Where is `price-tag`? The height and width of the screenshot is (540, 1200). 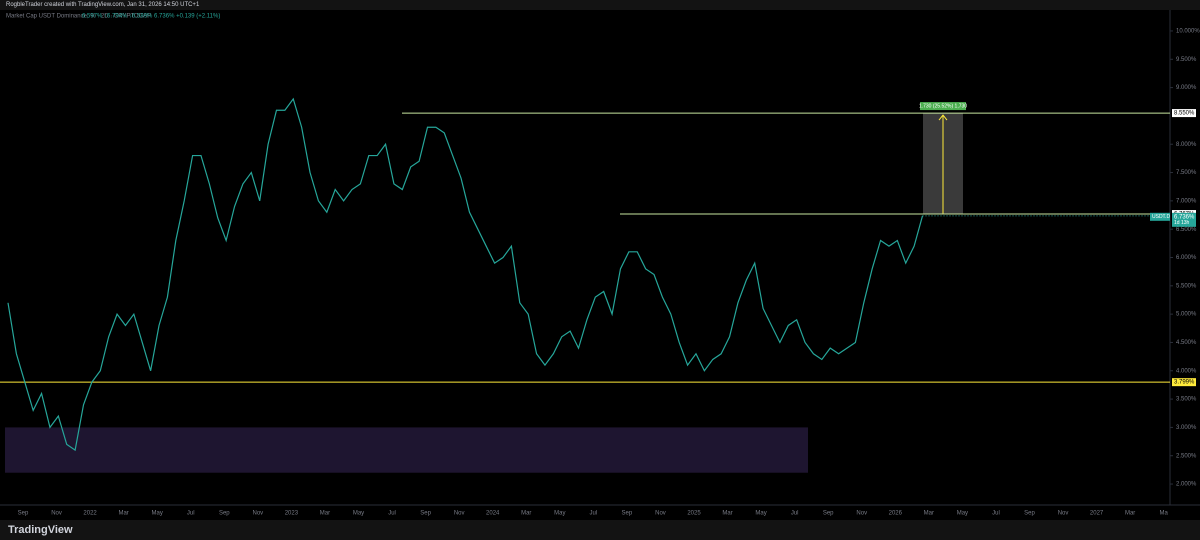 price-tag is located at coordinates (1184, 219).